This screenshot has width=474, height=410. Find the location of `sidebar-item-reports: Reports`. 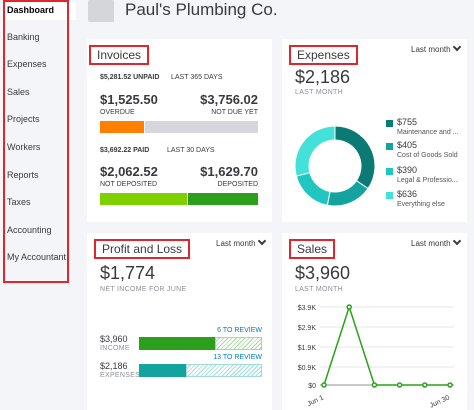

sidebar-item-reports: Reports is located at coordinates (23, 175).